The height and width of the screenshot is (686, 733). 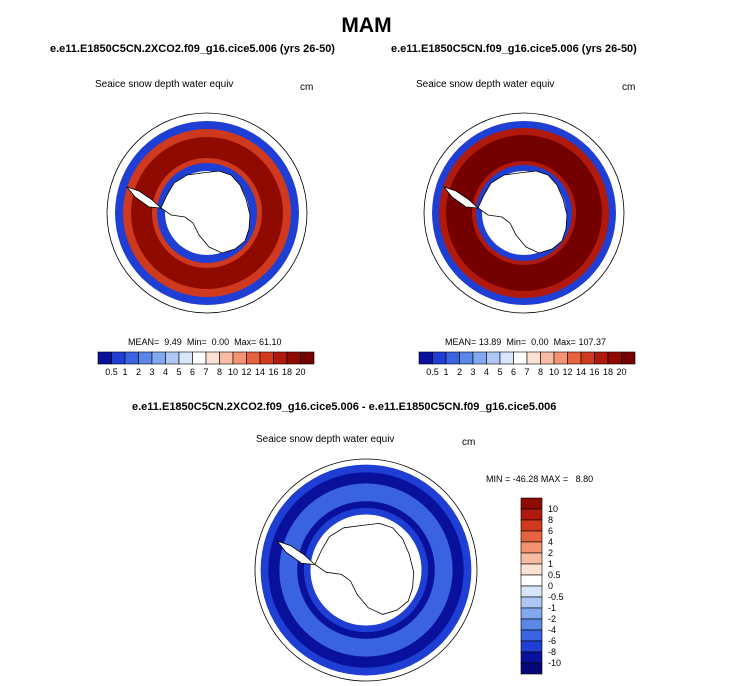 What do you see at coordinates (205, 372) in the screenshot?
I see `panel1-colorbar-tick: 7` at bounding box center [205, 372].